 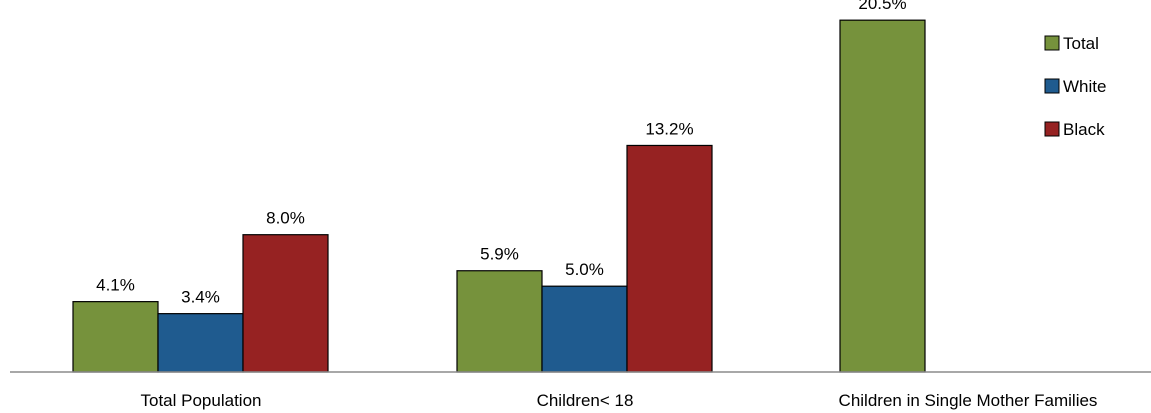 I want to click on data-label-white-children-18: 5.0%, so click(x=584, y=269).